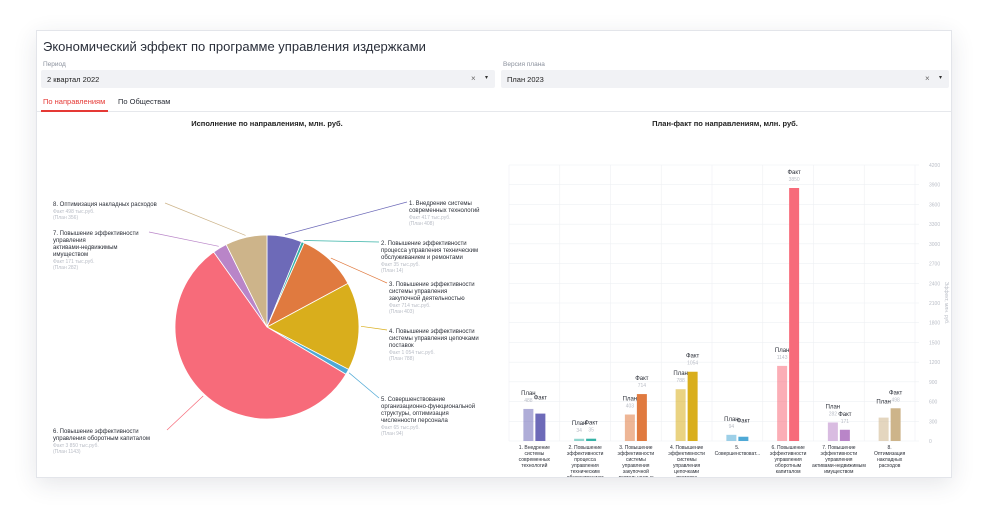 The width and height of the screenshot is (988, 520). What do you see at coordinates (534, 448) in the screenshot?
I see `x-category-label: 1. Внедрение` at bounding box center [534, 448].